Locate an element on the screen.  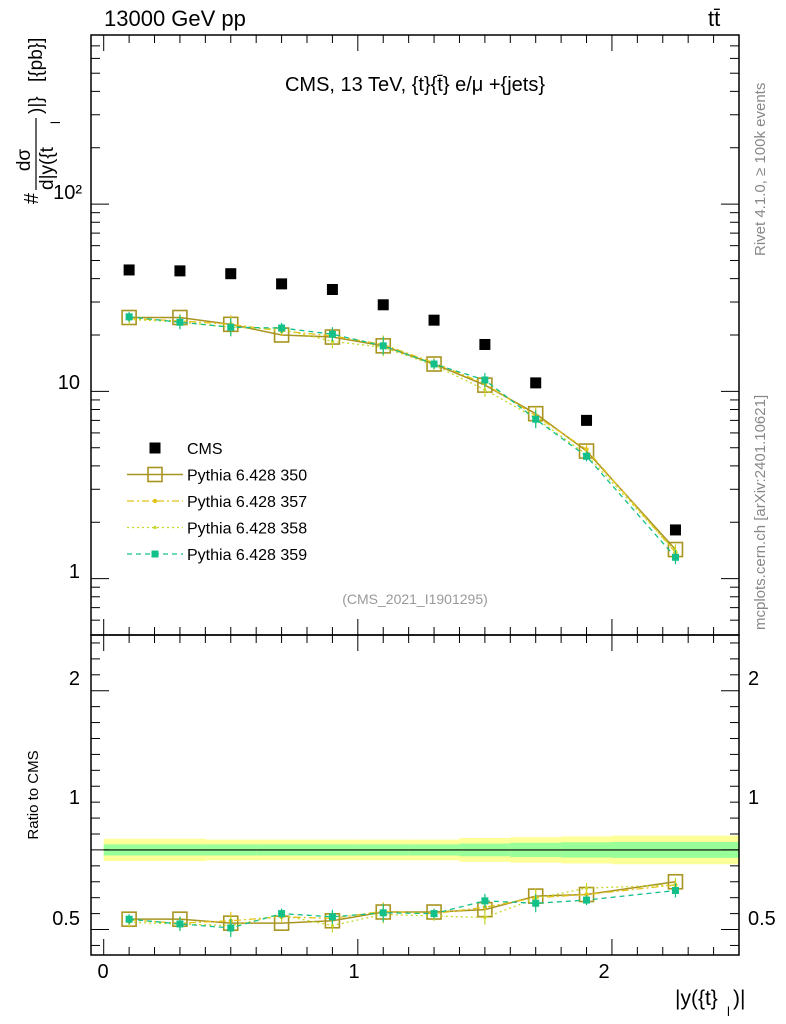
ratio-line-p358 is located at coordinates (402, 905).